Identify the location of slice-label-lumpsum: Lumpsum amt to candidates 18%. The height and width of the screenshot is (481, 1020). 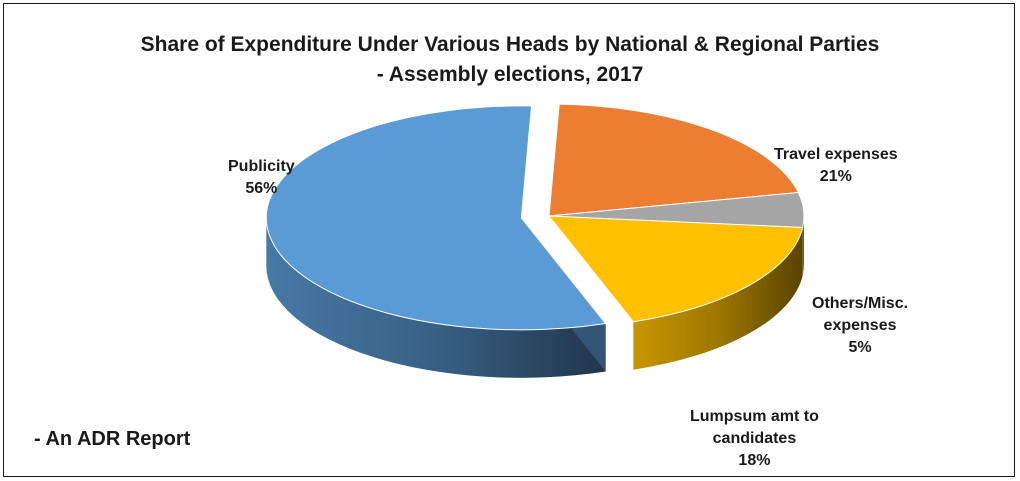
(754, 439).